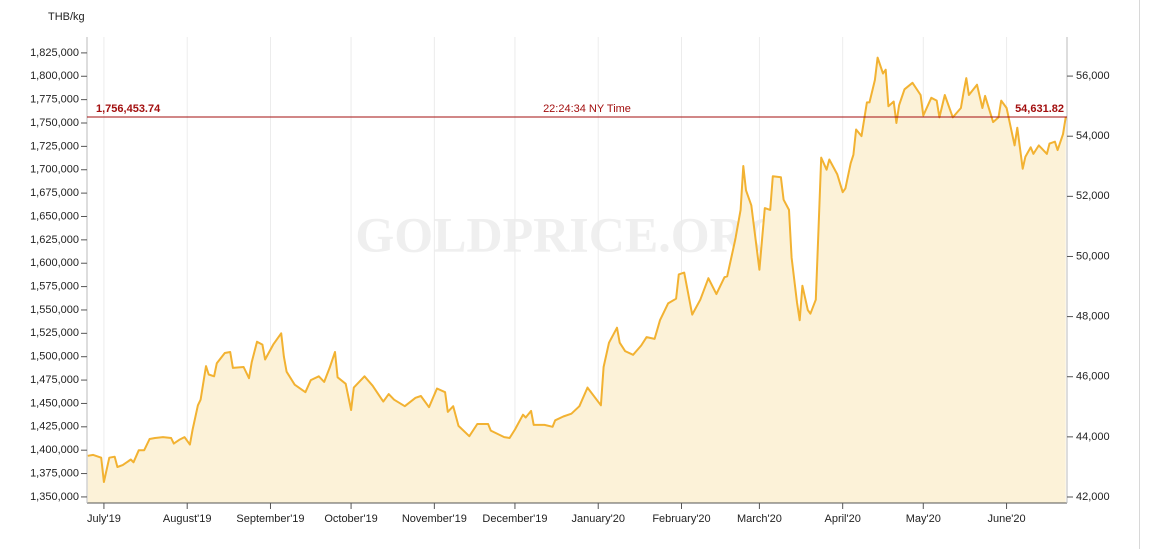 The width and height of the screenshot is (1152, 549). What do you see at coordinates (54, 216) in the screenshot?
I see `y-tick-label: 1,650,000` at bounding box center [54, 216].